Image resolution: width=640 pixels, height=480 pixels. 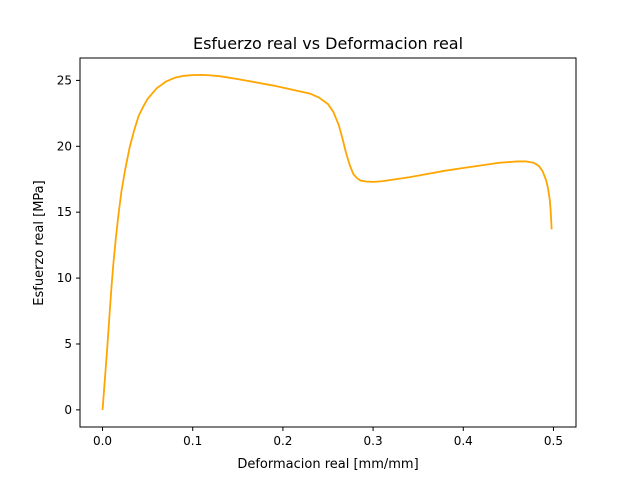 I want to click on y-axis-ticks: 0 5 10 15 20 25, so click(x=68, y=245).